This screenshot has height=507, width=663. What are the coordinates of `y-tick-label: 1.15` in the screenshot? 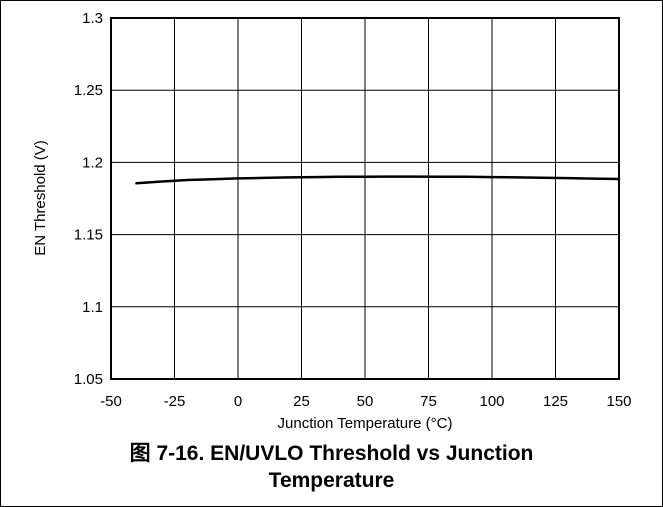 It's located at (88, 235).